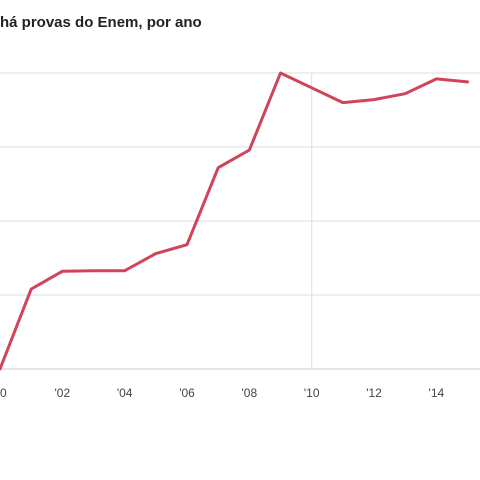  I want to click on chart-title: há provas do Enem, por ano, so click(101, 22).